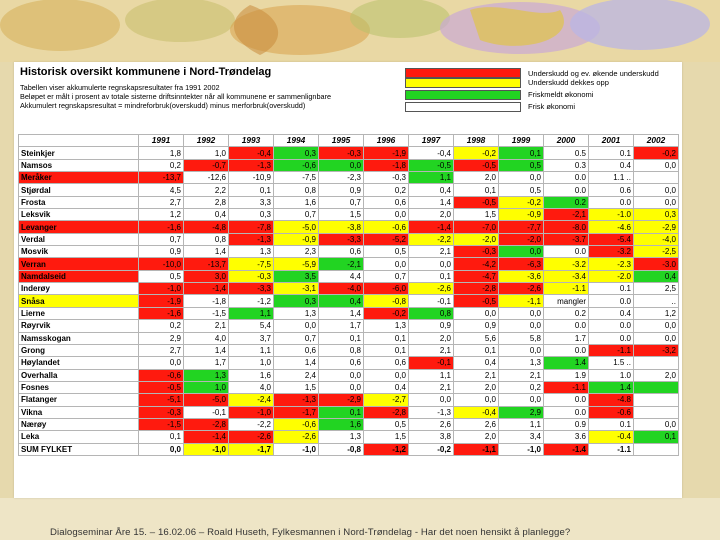 Image resolution: width=720 pixels, height=540 pixels. Describe the element at coordinates (341, 140) in the screenshot. I see `column-header-1995: 1995` at that location.